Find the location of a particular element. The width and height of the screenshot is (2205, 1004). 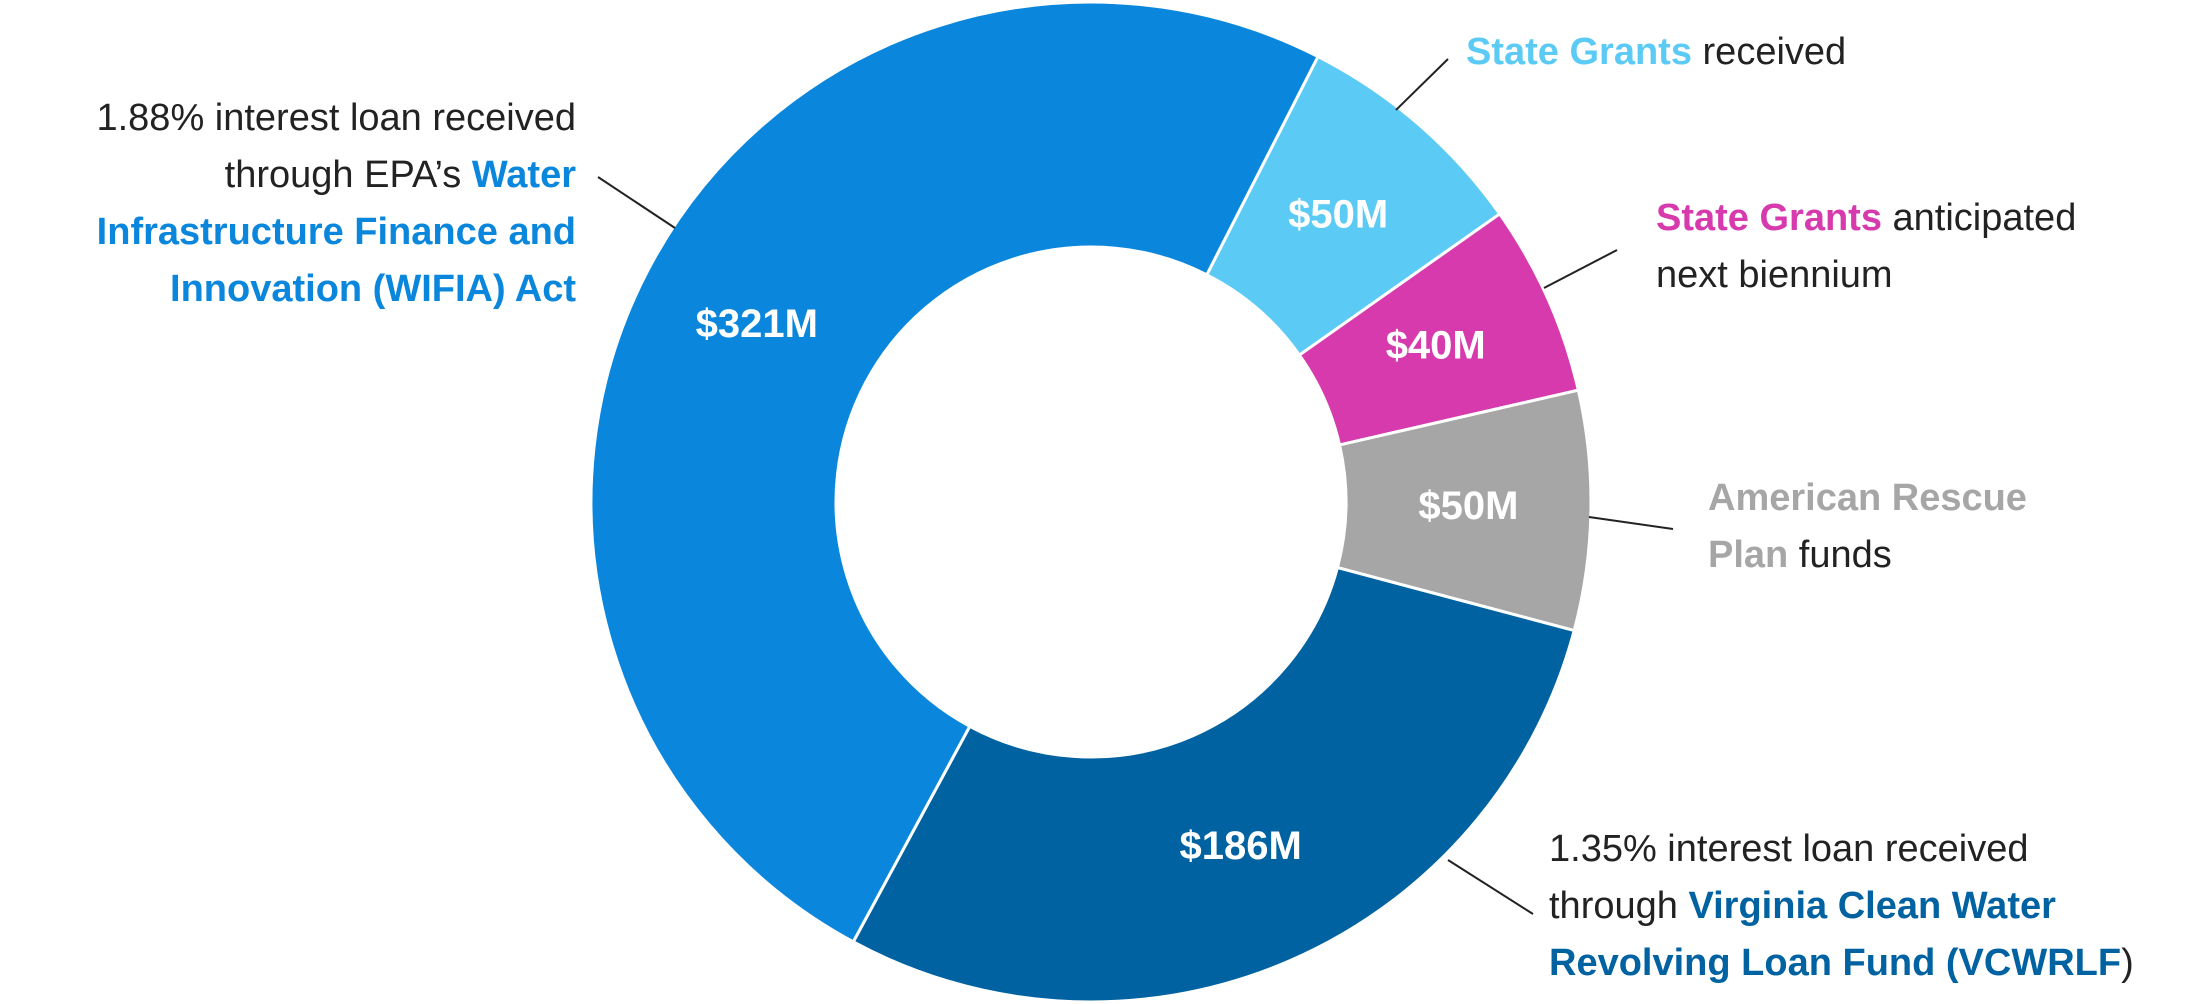

donut-slice is located at coordinates (1214, 784).